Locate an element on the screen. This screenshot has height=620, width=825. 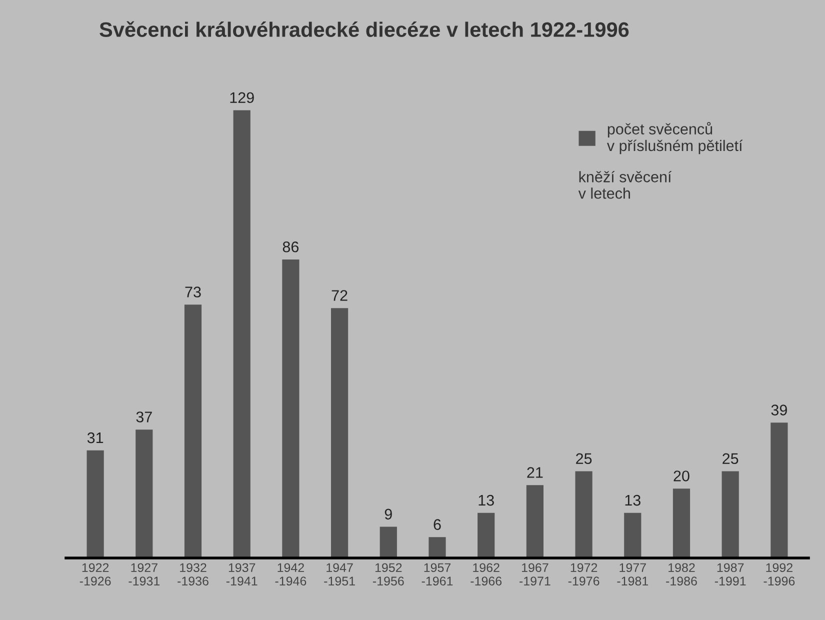
data-label: 37 is located at coordinates (144, 417).